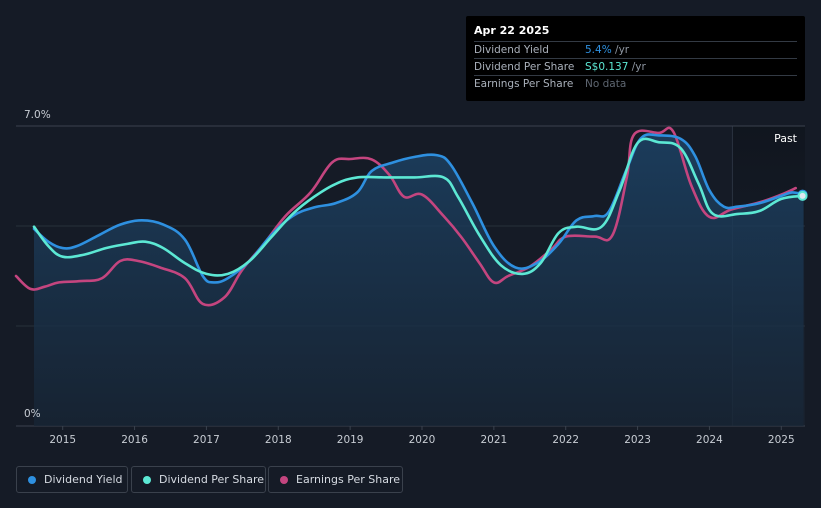  What do you see at coordinates (37, 115) in the screenshot?
I see `y-axis-top-label: 7.0%` at bounding box center [37, 115].